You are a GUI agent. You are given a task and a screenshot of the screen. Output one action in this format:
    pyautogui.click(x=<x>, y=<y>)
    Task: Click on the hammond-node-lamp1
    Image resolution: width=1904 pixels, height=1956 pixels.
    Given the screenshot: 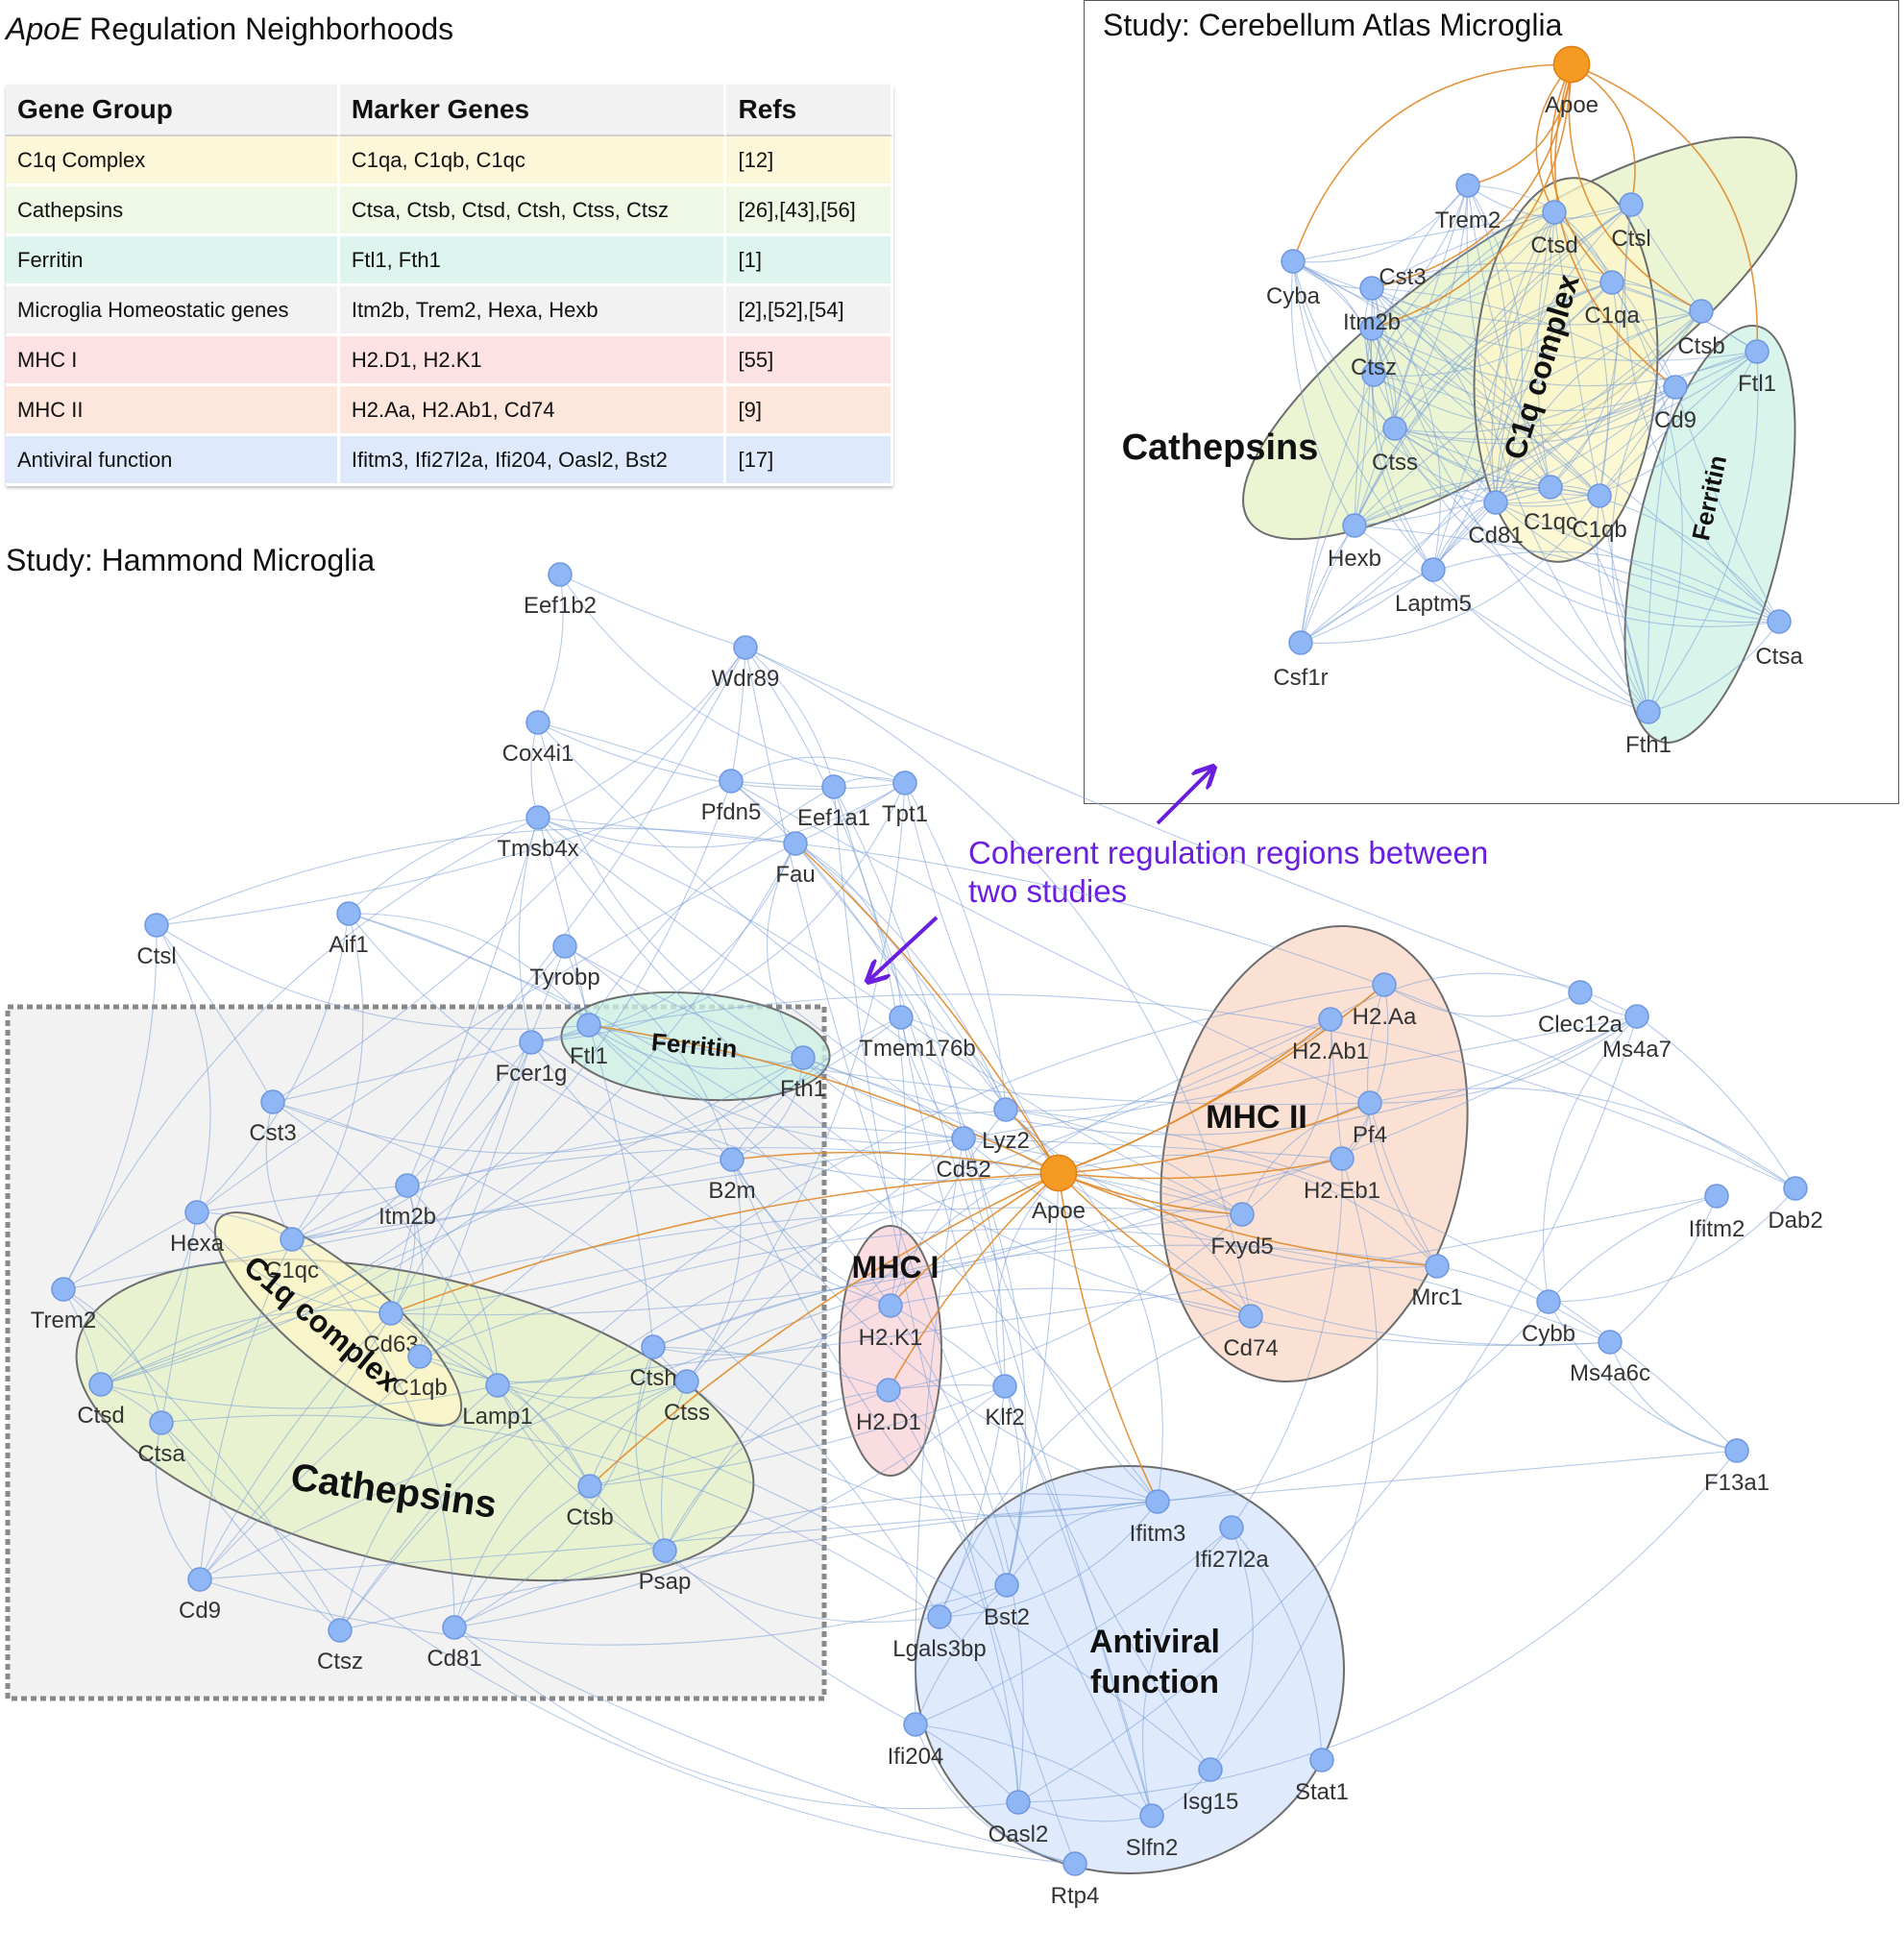 What is the action you would take?
    pyautogui.click(x=497, y=1385)
    